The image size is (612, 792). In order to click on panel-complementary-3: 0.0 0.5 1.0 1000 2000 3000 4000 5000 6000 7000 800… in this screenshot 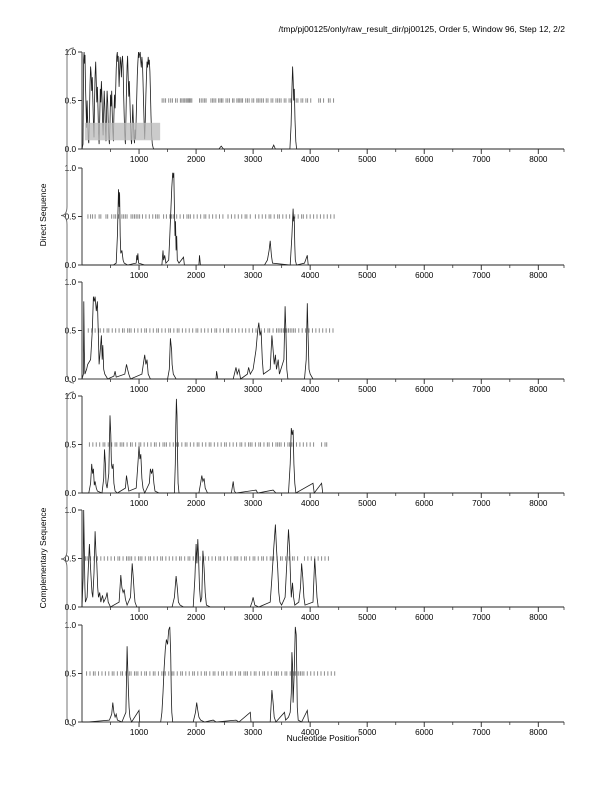, I will do `click(315, 679)`.